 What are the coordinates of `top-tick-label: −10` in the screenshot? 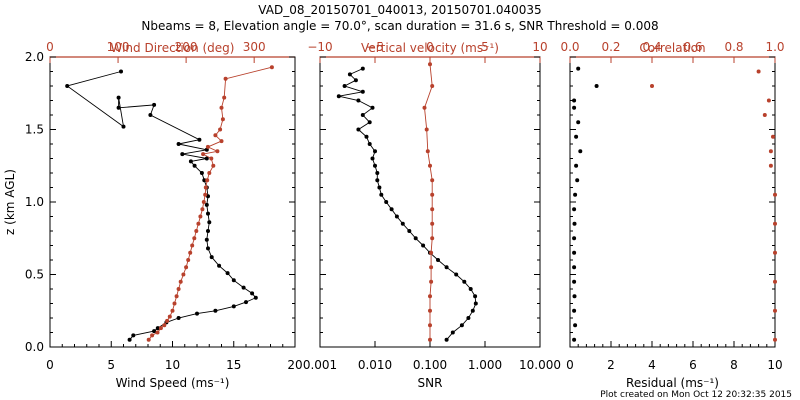 It's located at (319, 47).